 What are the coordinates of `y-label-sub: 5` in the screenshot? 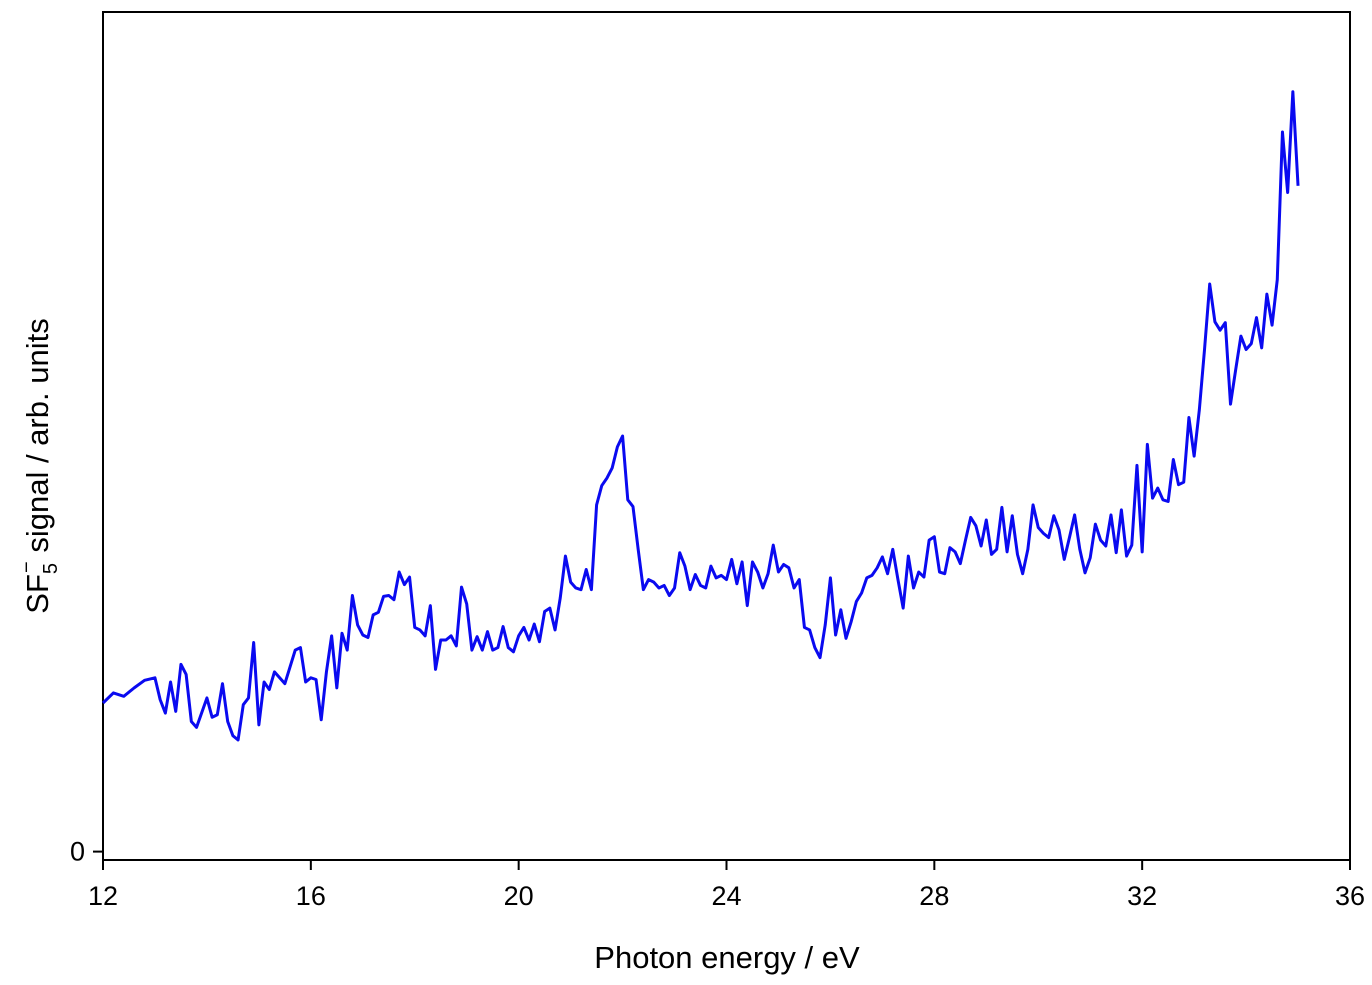 It's located at (51, 568).